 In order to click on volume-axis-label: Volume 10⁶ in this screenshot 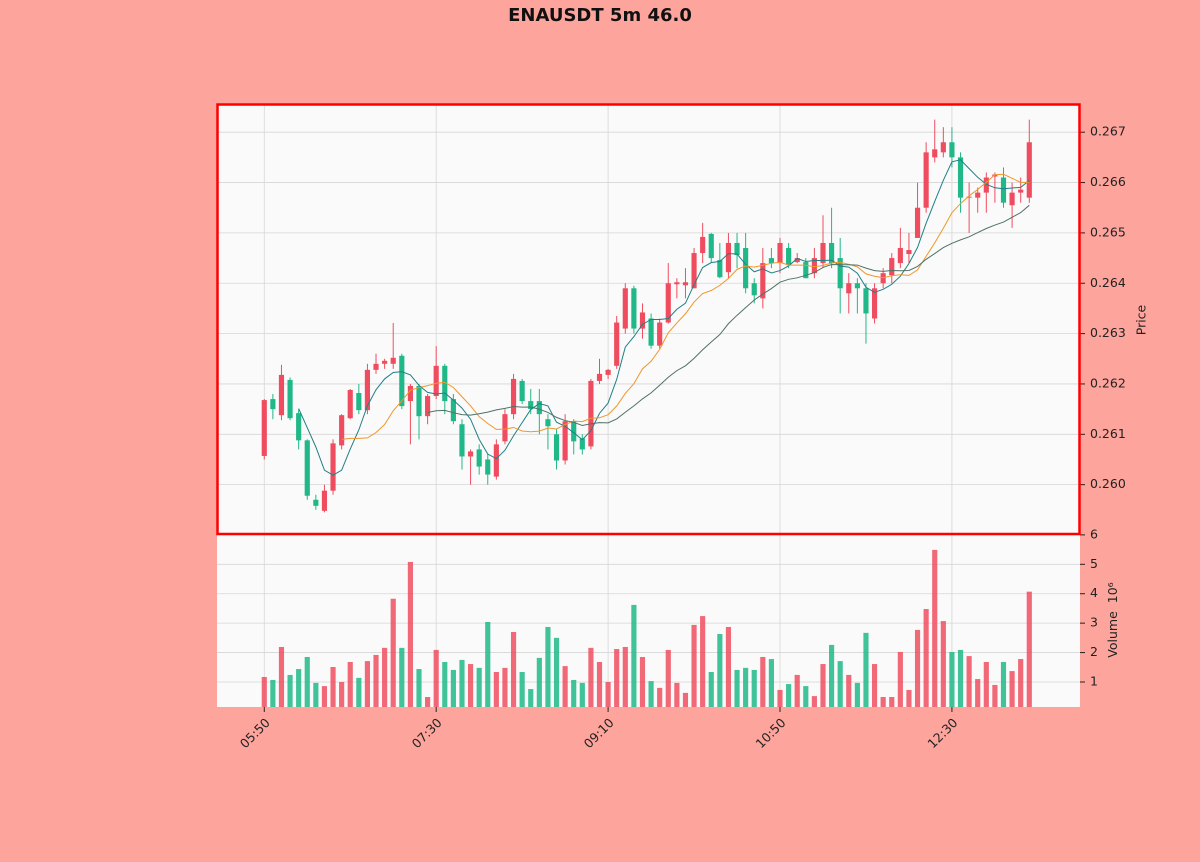, I will do `click(1112, 619)`.